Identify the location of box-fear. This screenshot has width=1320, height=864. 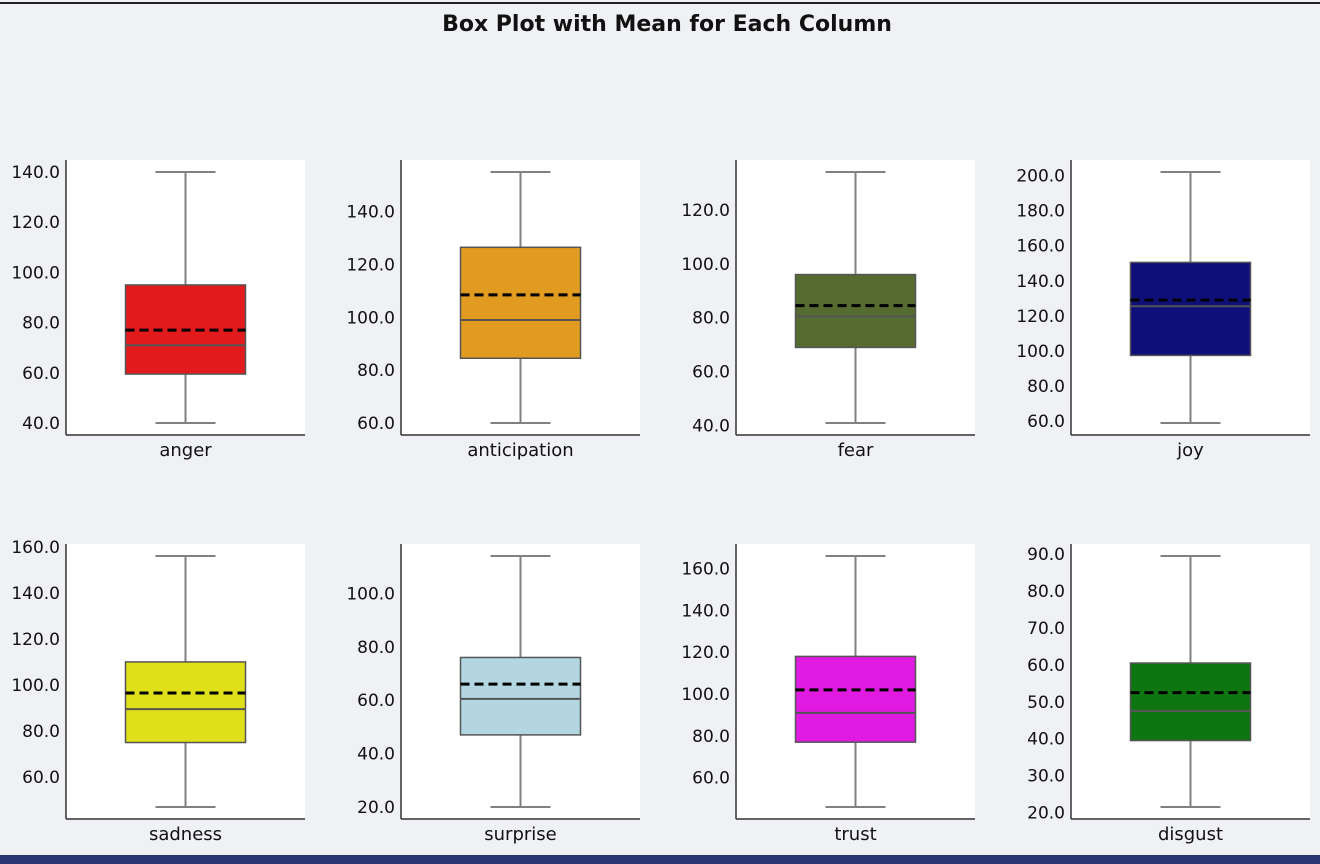
(855, 311).